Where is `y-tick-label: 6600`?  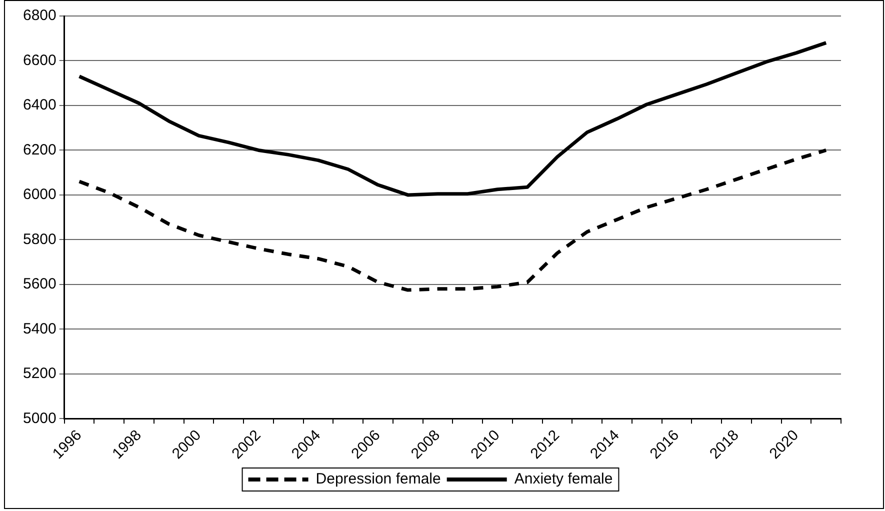
y-tick-label: 6600 is located at coordinates (39, 60).